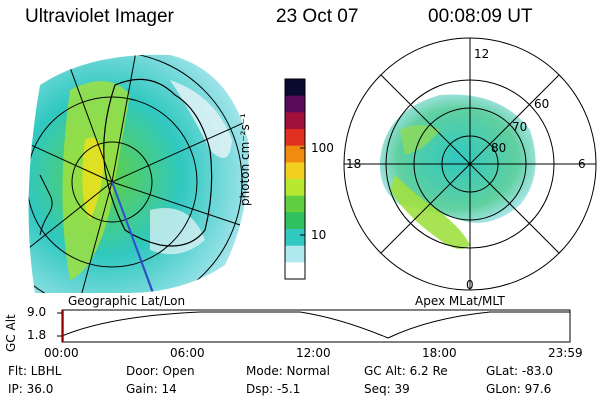 The image size is (600, 400). What do you see at coordinates (313, 353) in the screenshot?
I see `timeline-xtick-2: 12:00` at bounding box center [313, 353].